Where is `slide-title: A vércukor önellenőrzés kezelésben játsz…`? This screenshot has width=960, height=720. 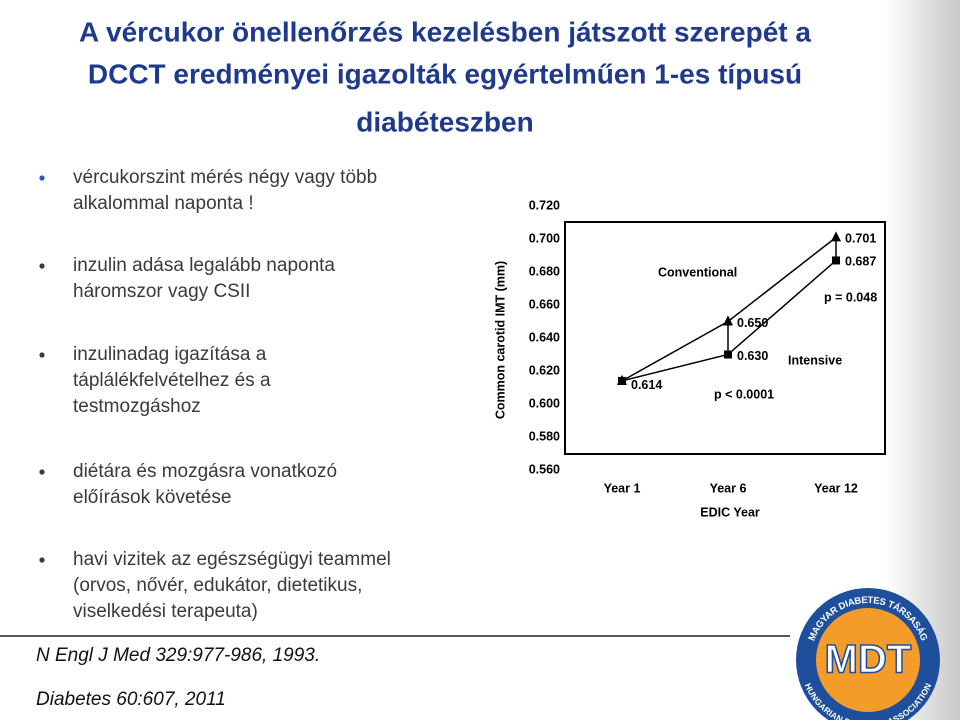 slide-title: A vércukor önellenőrzés kezelésben játsz… is located at coordinates (445, 31).